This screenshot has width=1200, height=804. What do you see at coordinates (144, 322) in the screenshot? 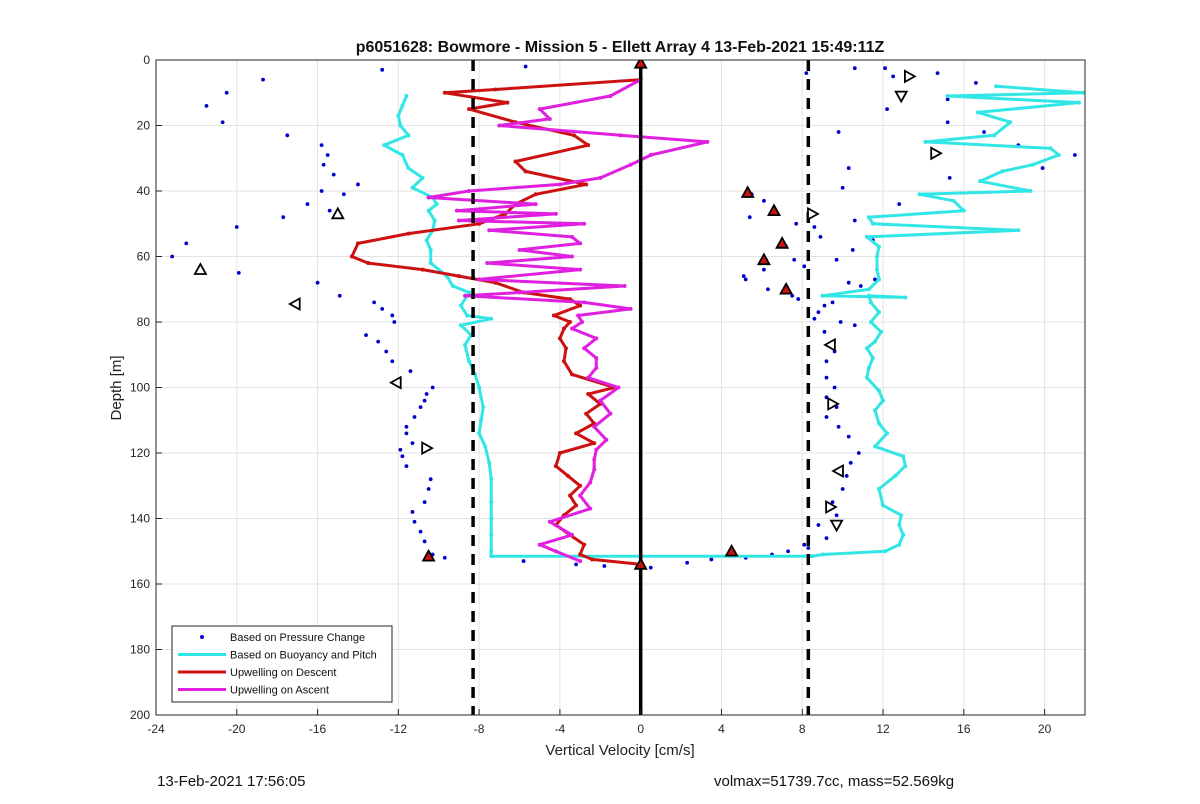
I see `y-tick-label: 80` at bounding box center [144, 322].